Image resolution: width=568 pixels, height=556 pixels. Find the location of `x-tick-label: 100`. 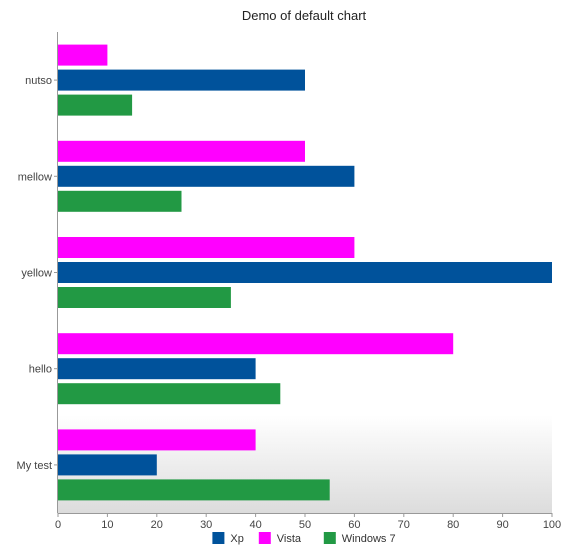

x-tick-label: 100 is located at coordinates (552, 525).